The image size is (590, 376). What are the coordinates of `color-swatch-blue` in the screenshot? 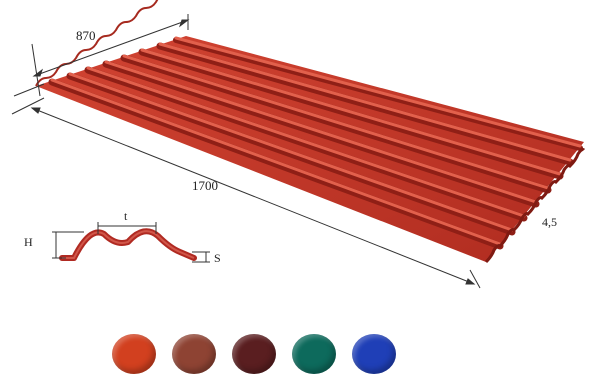 It's located at (374, 354).